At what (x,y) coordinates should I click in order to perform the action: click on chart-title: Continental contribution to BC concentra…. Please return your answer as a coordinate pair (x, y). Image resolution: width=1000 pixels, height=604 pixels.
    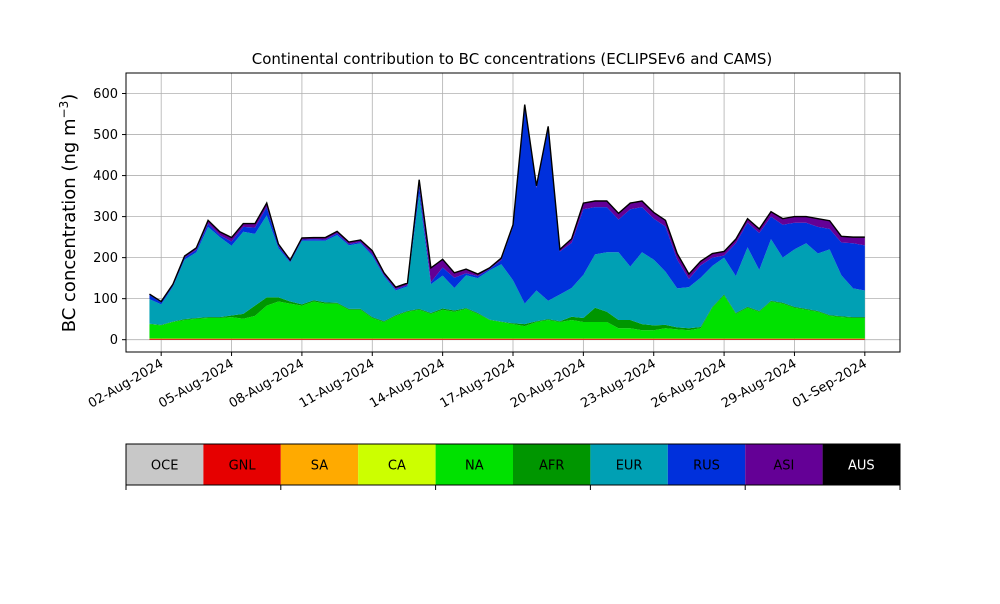
    Looking at the image, I should click on (512, 59).